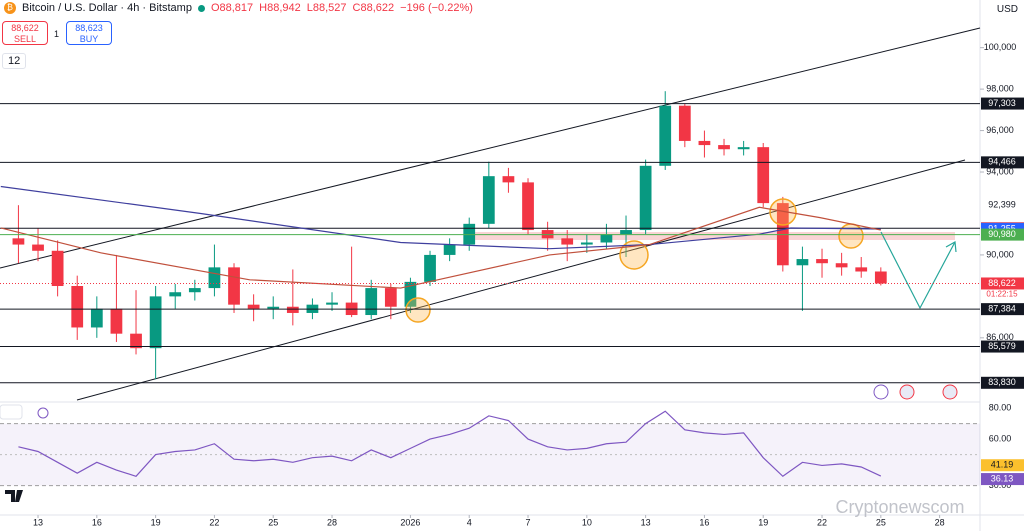 The height and width of the screenshot is (531, 1024). What do you see at coordinates (783, 212) in the screenshot?
I see `highlight-circle` at bounding box center [783, 212].